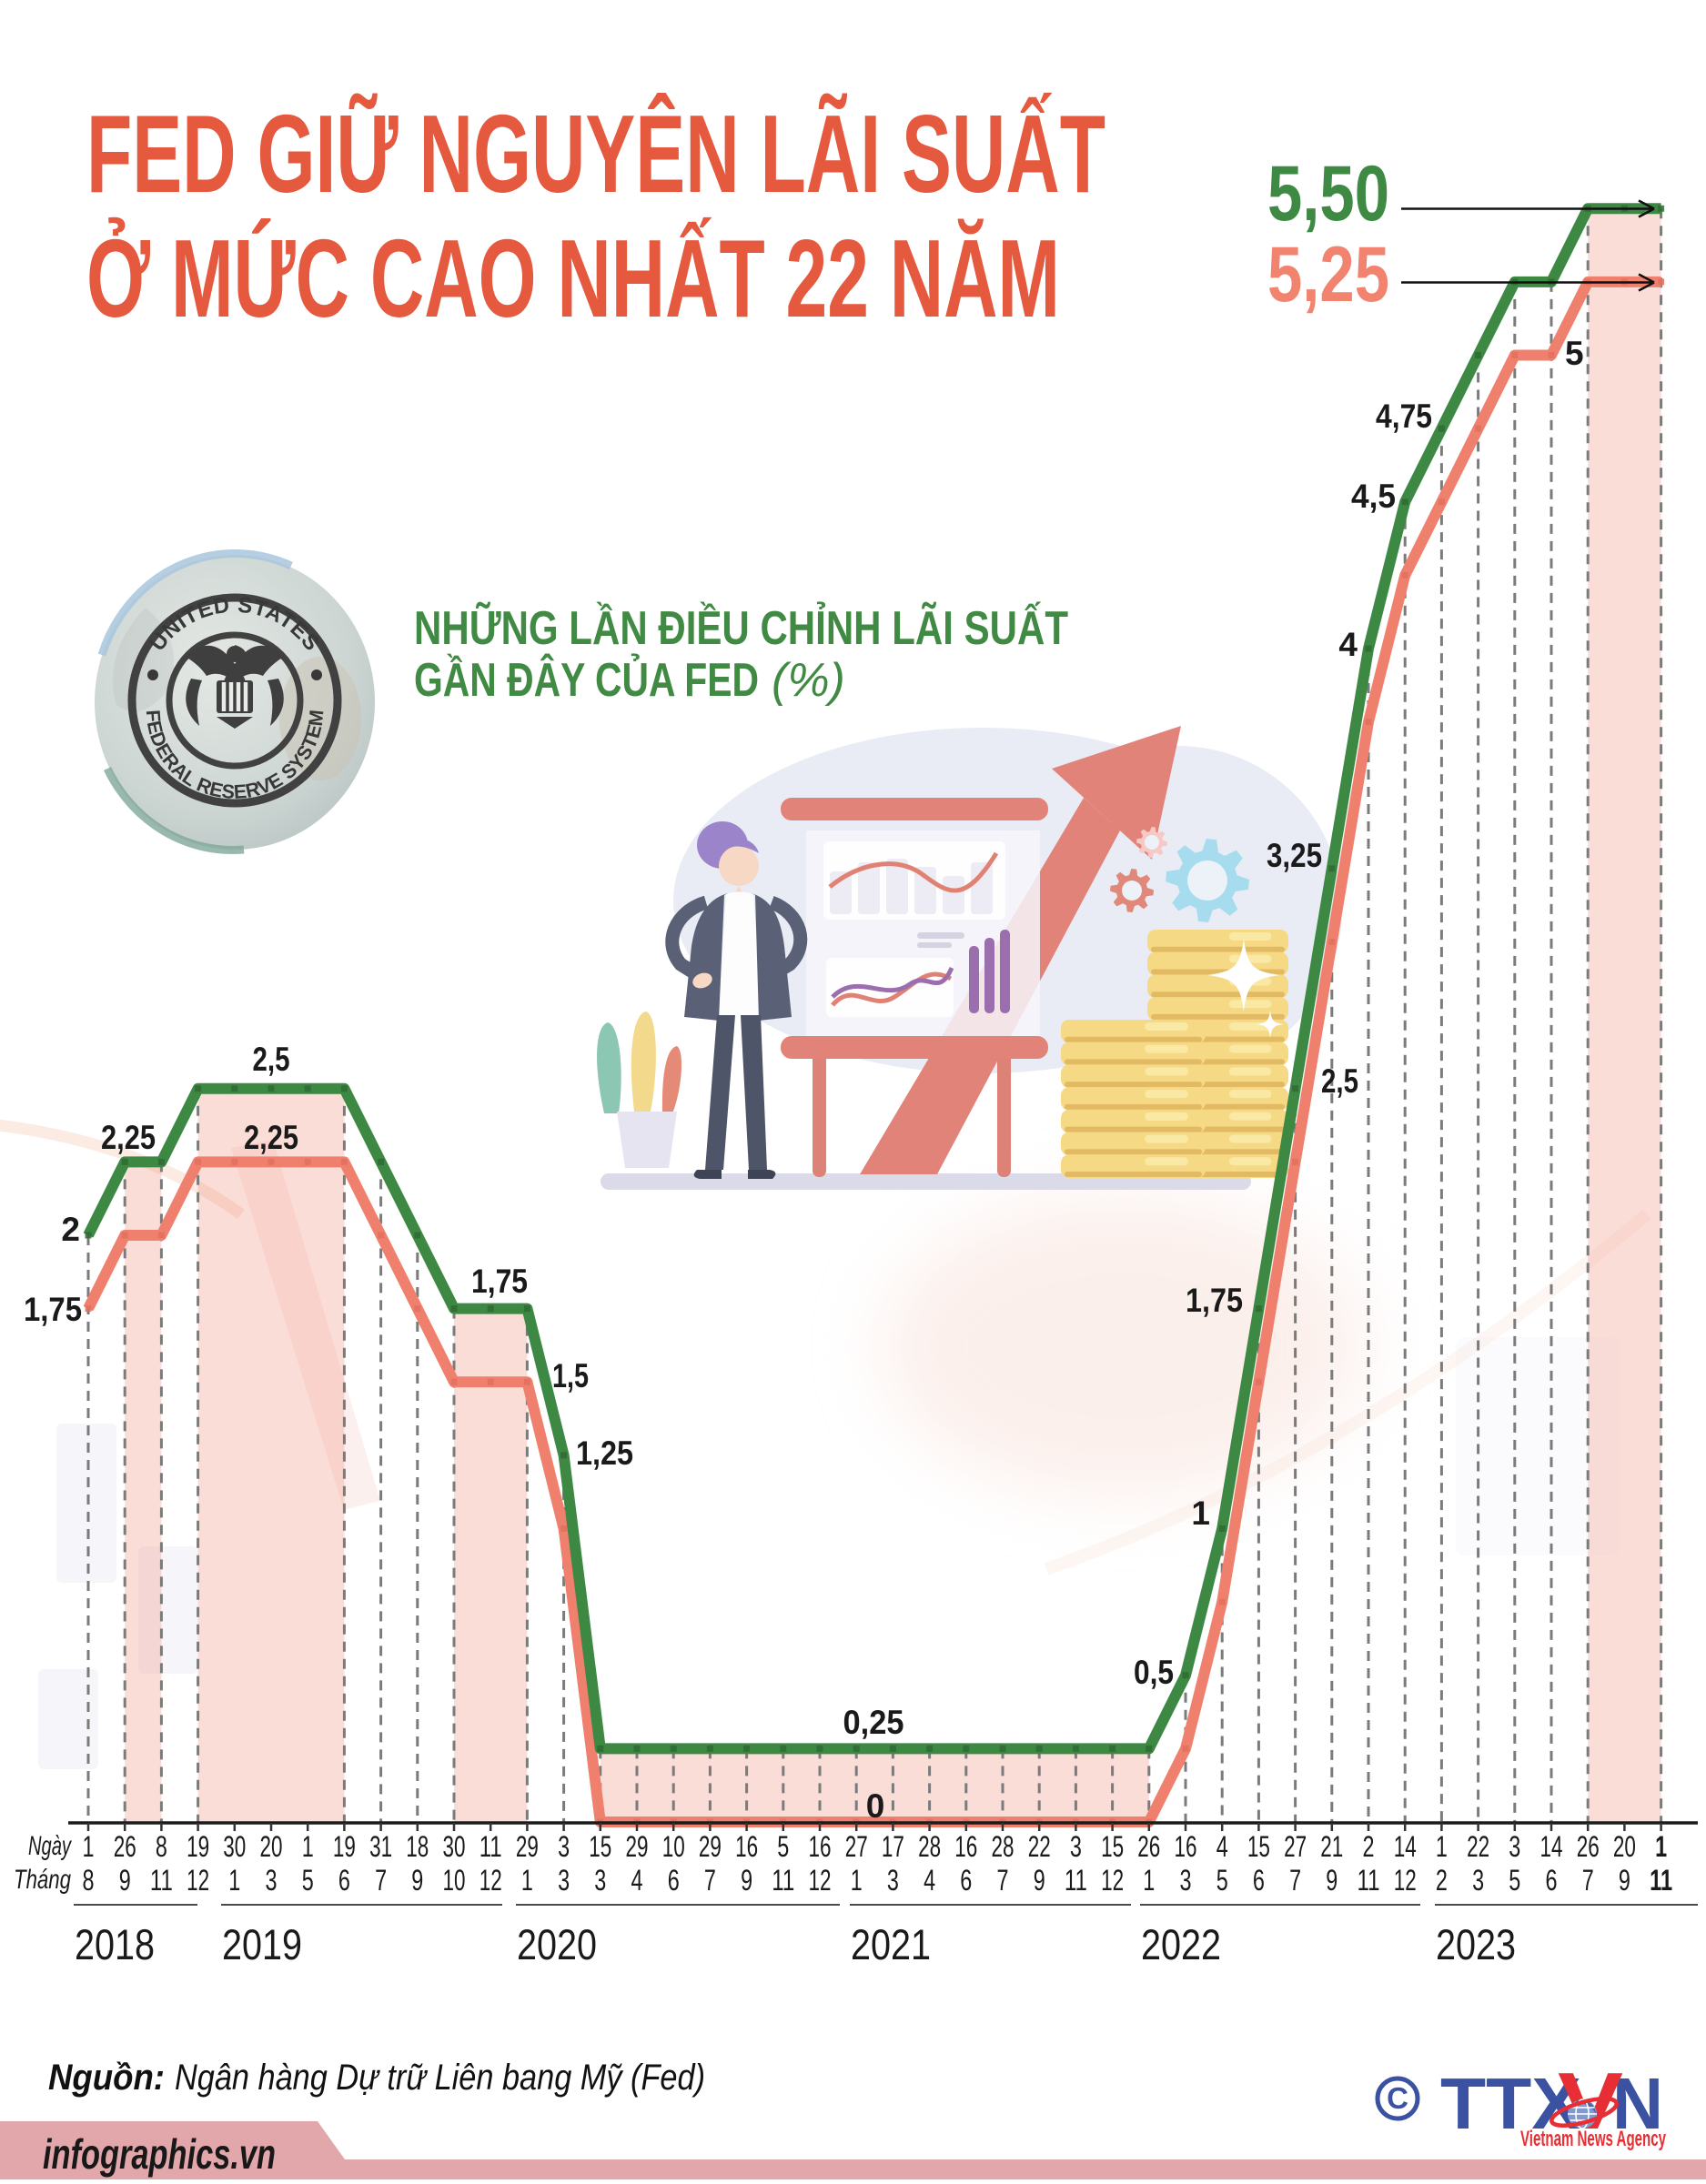 The height and width of the screenshot is (2184, 1706). What do you see at coordinates (106, 2078) in the screenshot?
I see `svg-text: Nguồn:` at bounding box center [106, 2078].